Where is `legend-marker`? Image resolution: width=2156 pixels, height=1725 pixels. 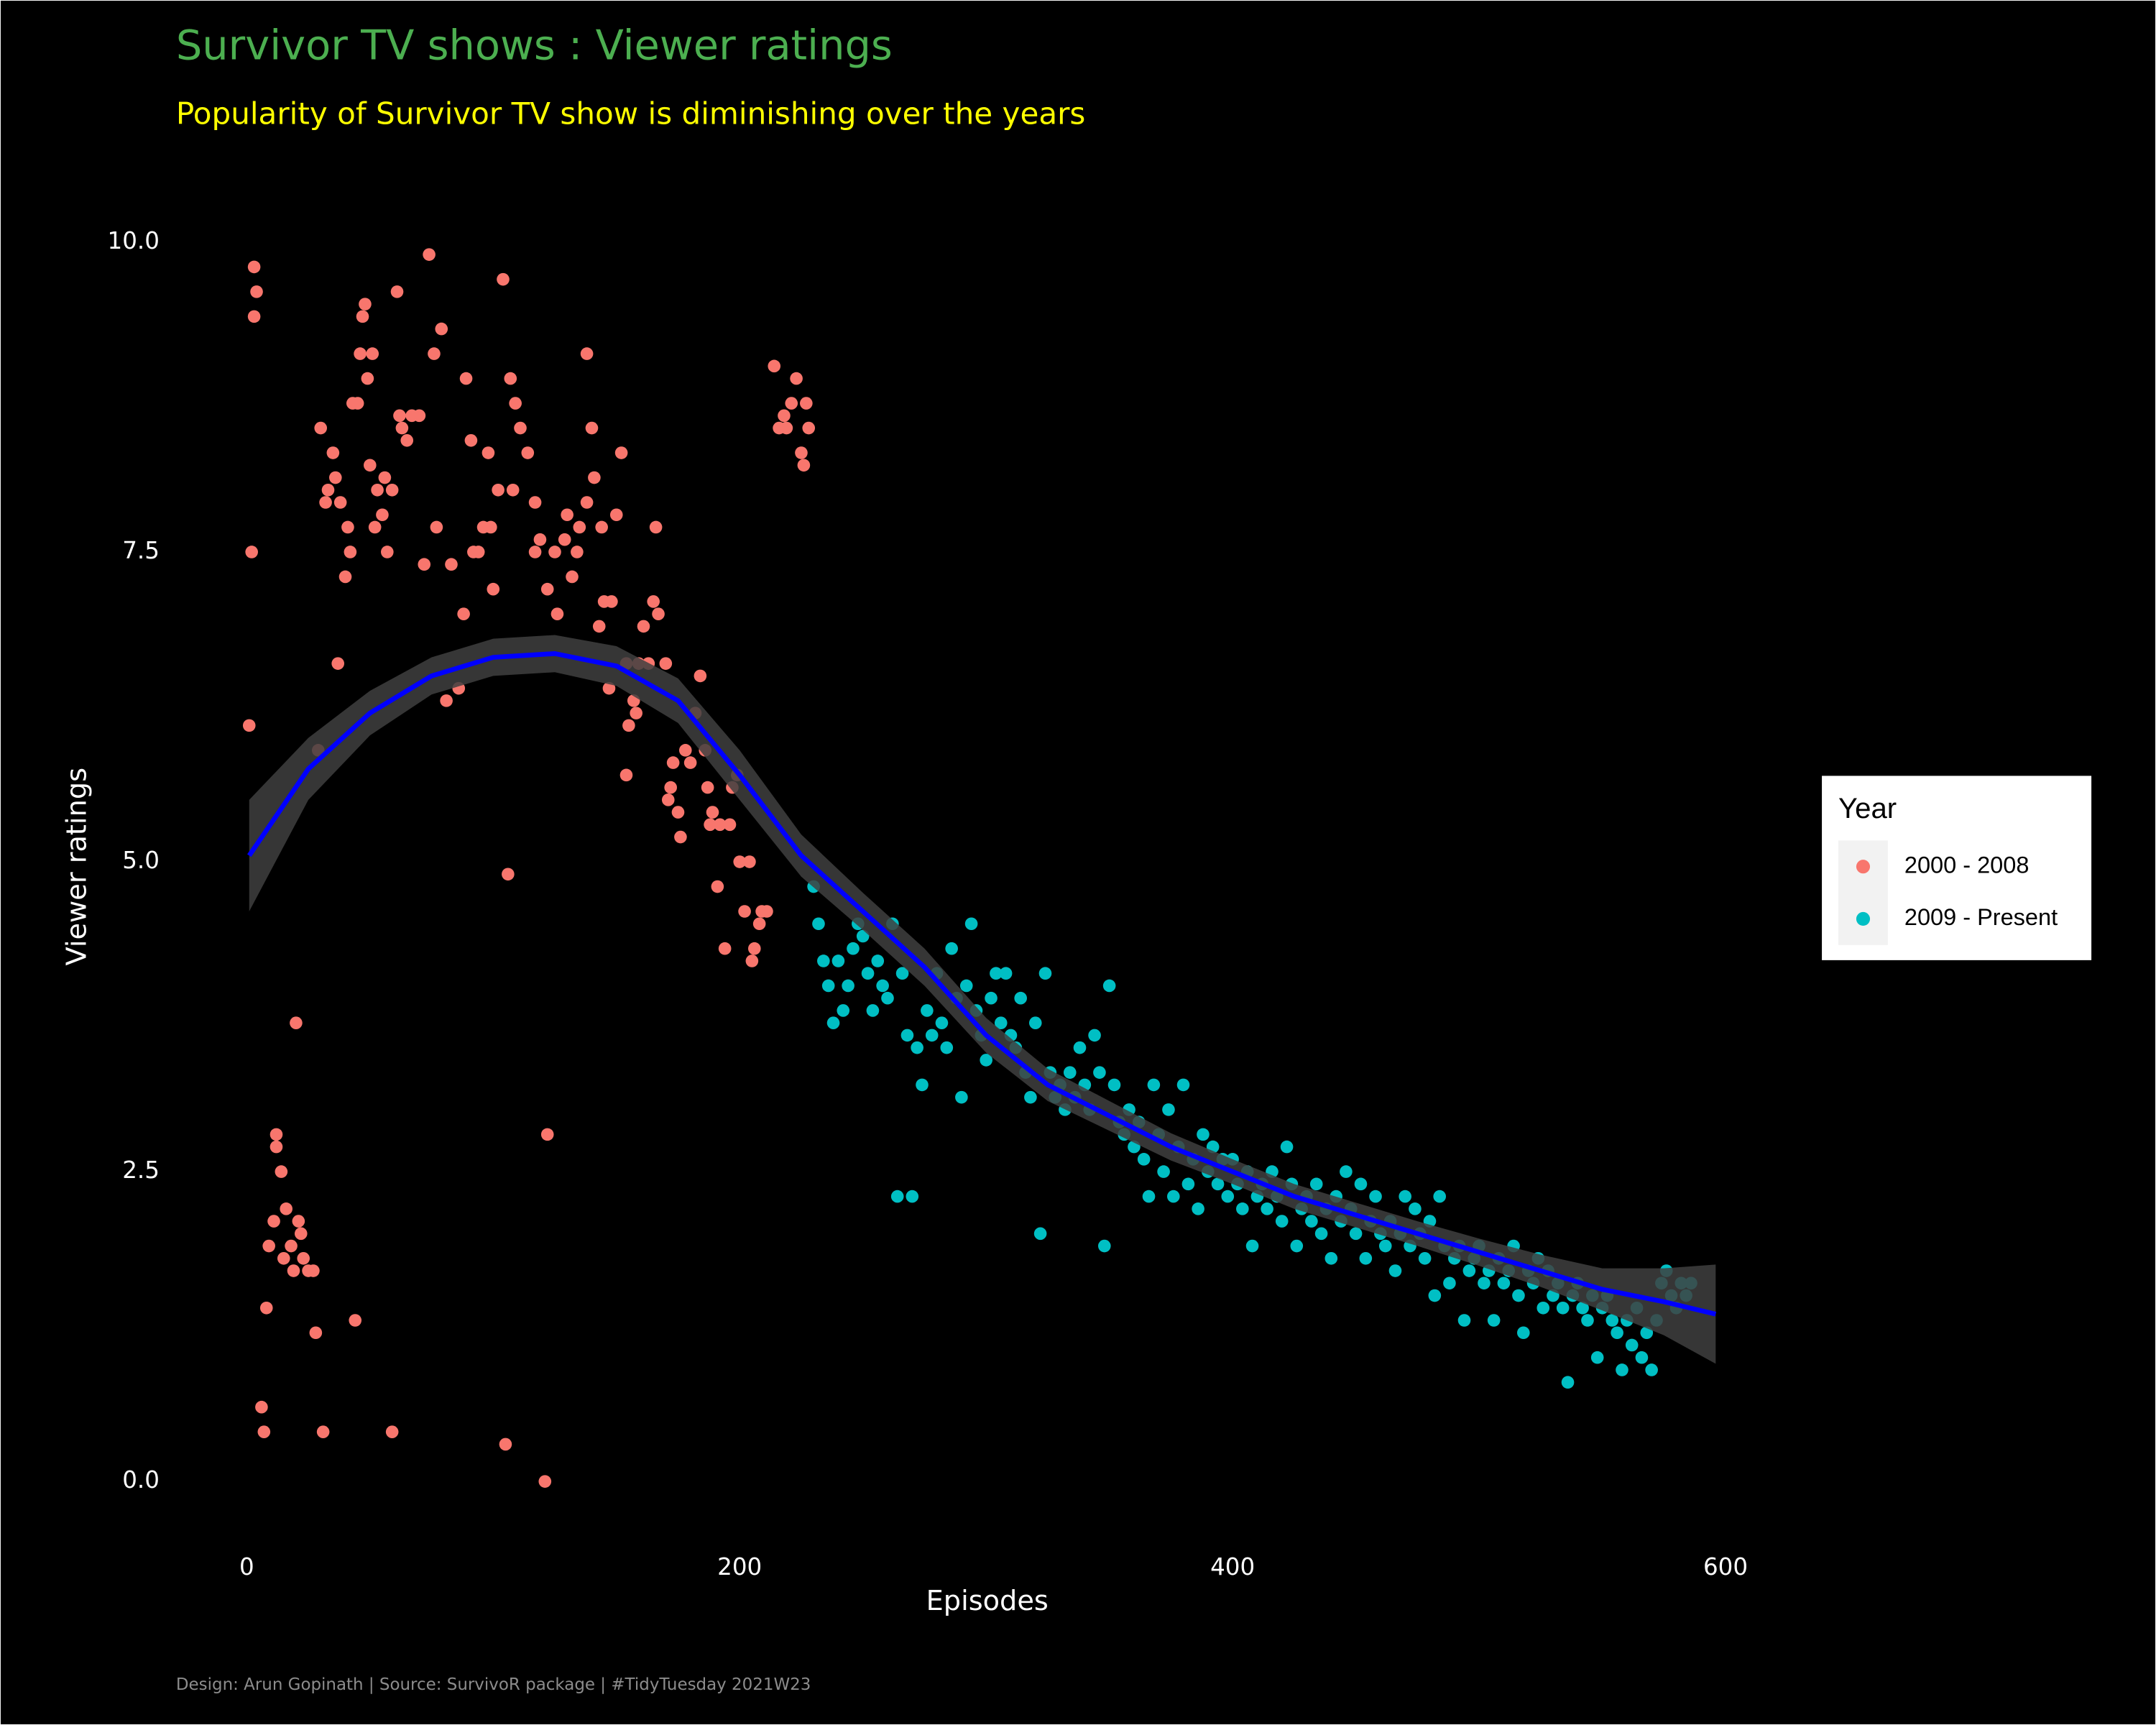 legend-marker is located at coordinates (1864, 867).